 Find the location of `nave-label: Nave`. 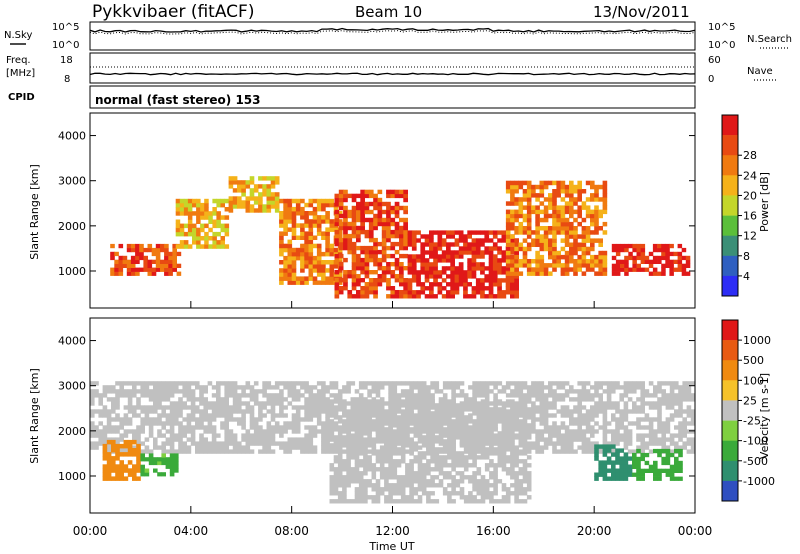

nave-label: Nave is located at coordinates (760, 71).